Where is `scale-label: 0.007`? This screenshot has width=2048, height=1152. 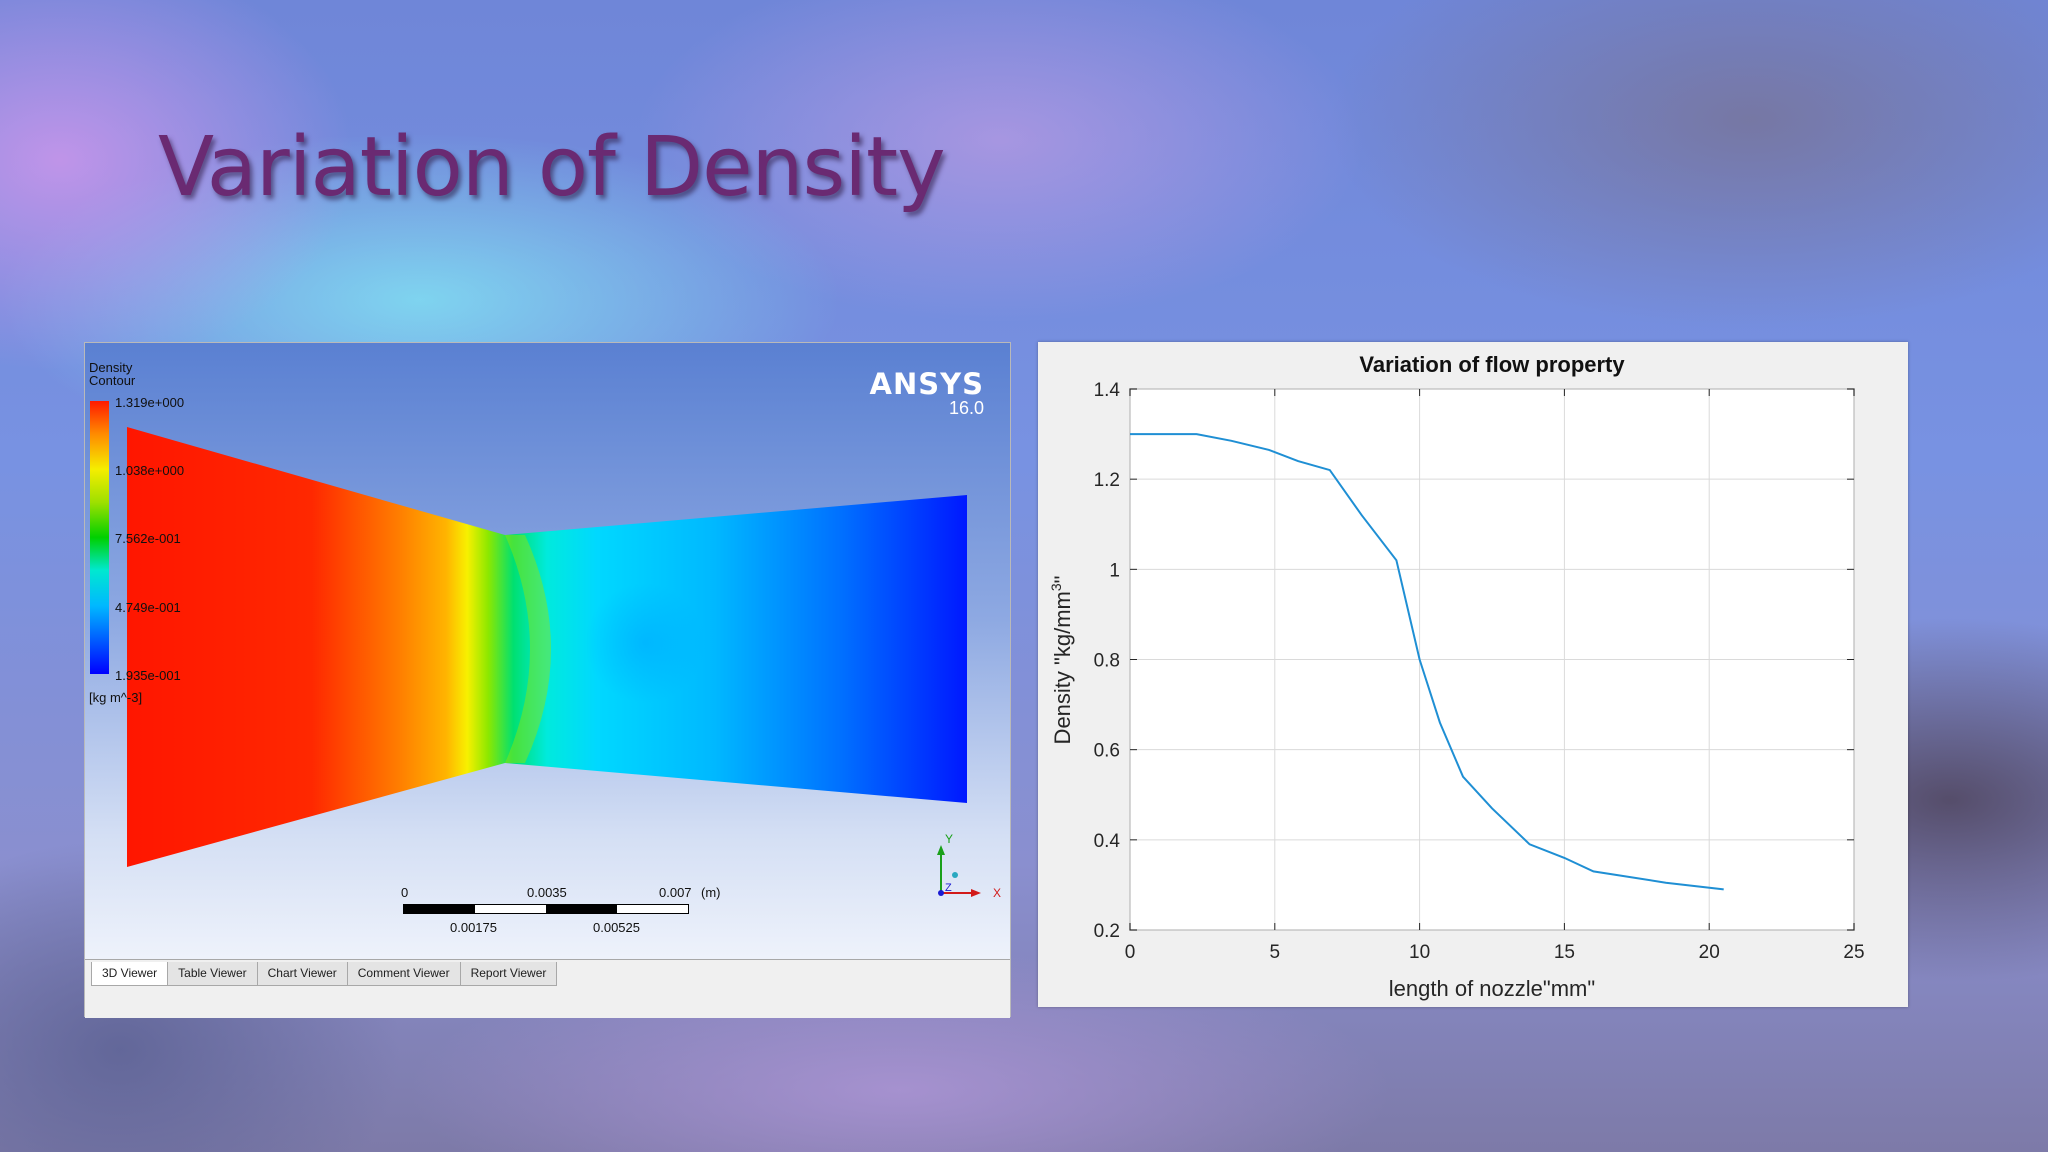
scale-label: 0.007 is located at coordinates (675, 892).